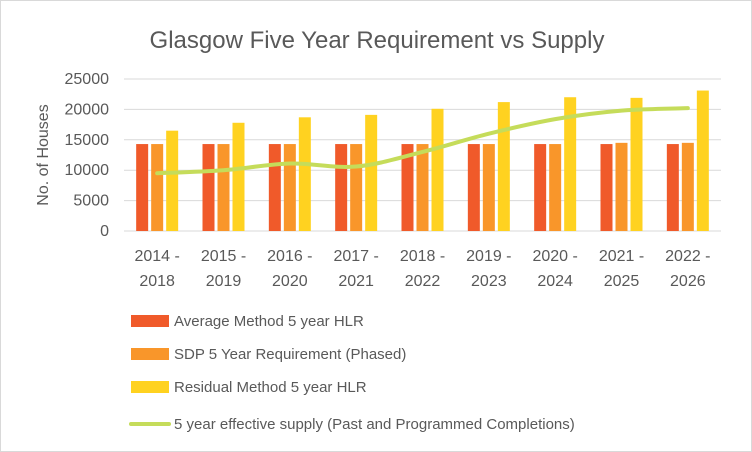 The image size is (752, 452). What do you see at coordinates (356, 187) in the screenshot?
I see `bar-s1-c3` at bounding box center [356, 187].